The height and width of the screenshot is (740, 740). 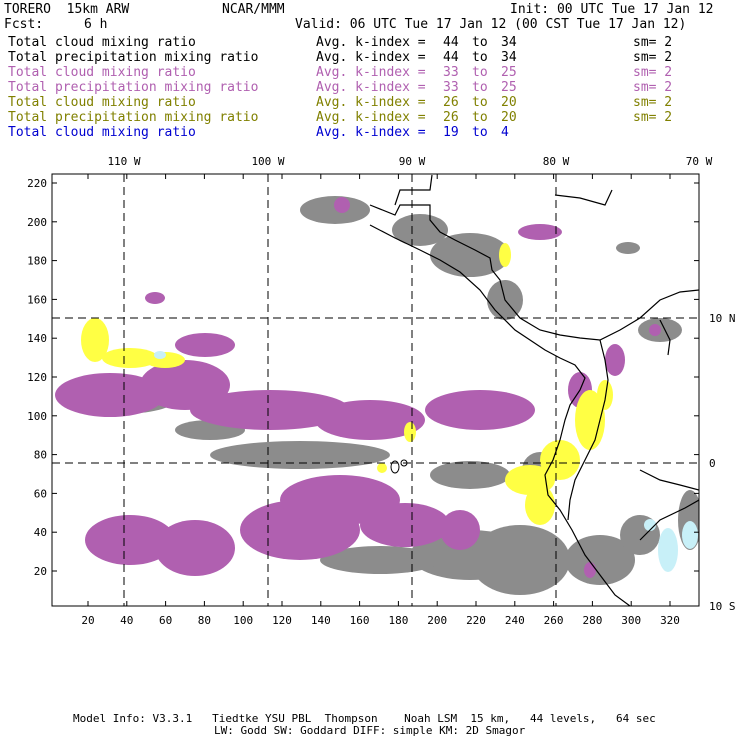 What do you see at coordinates (40, 455) in the screenshot?
I see `y-tick-label: 80` at bounding box center [40, 455].